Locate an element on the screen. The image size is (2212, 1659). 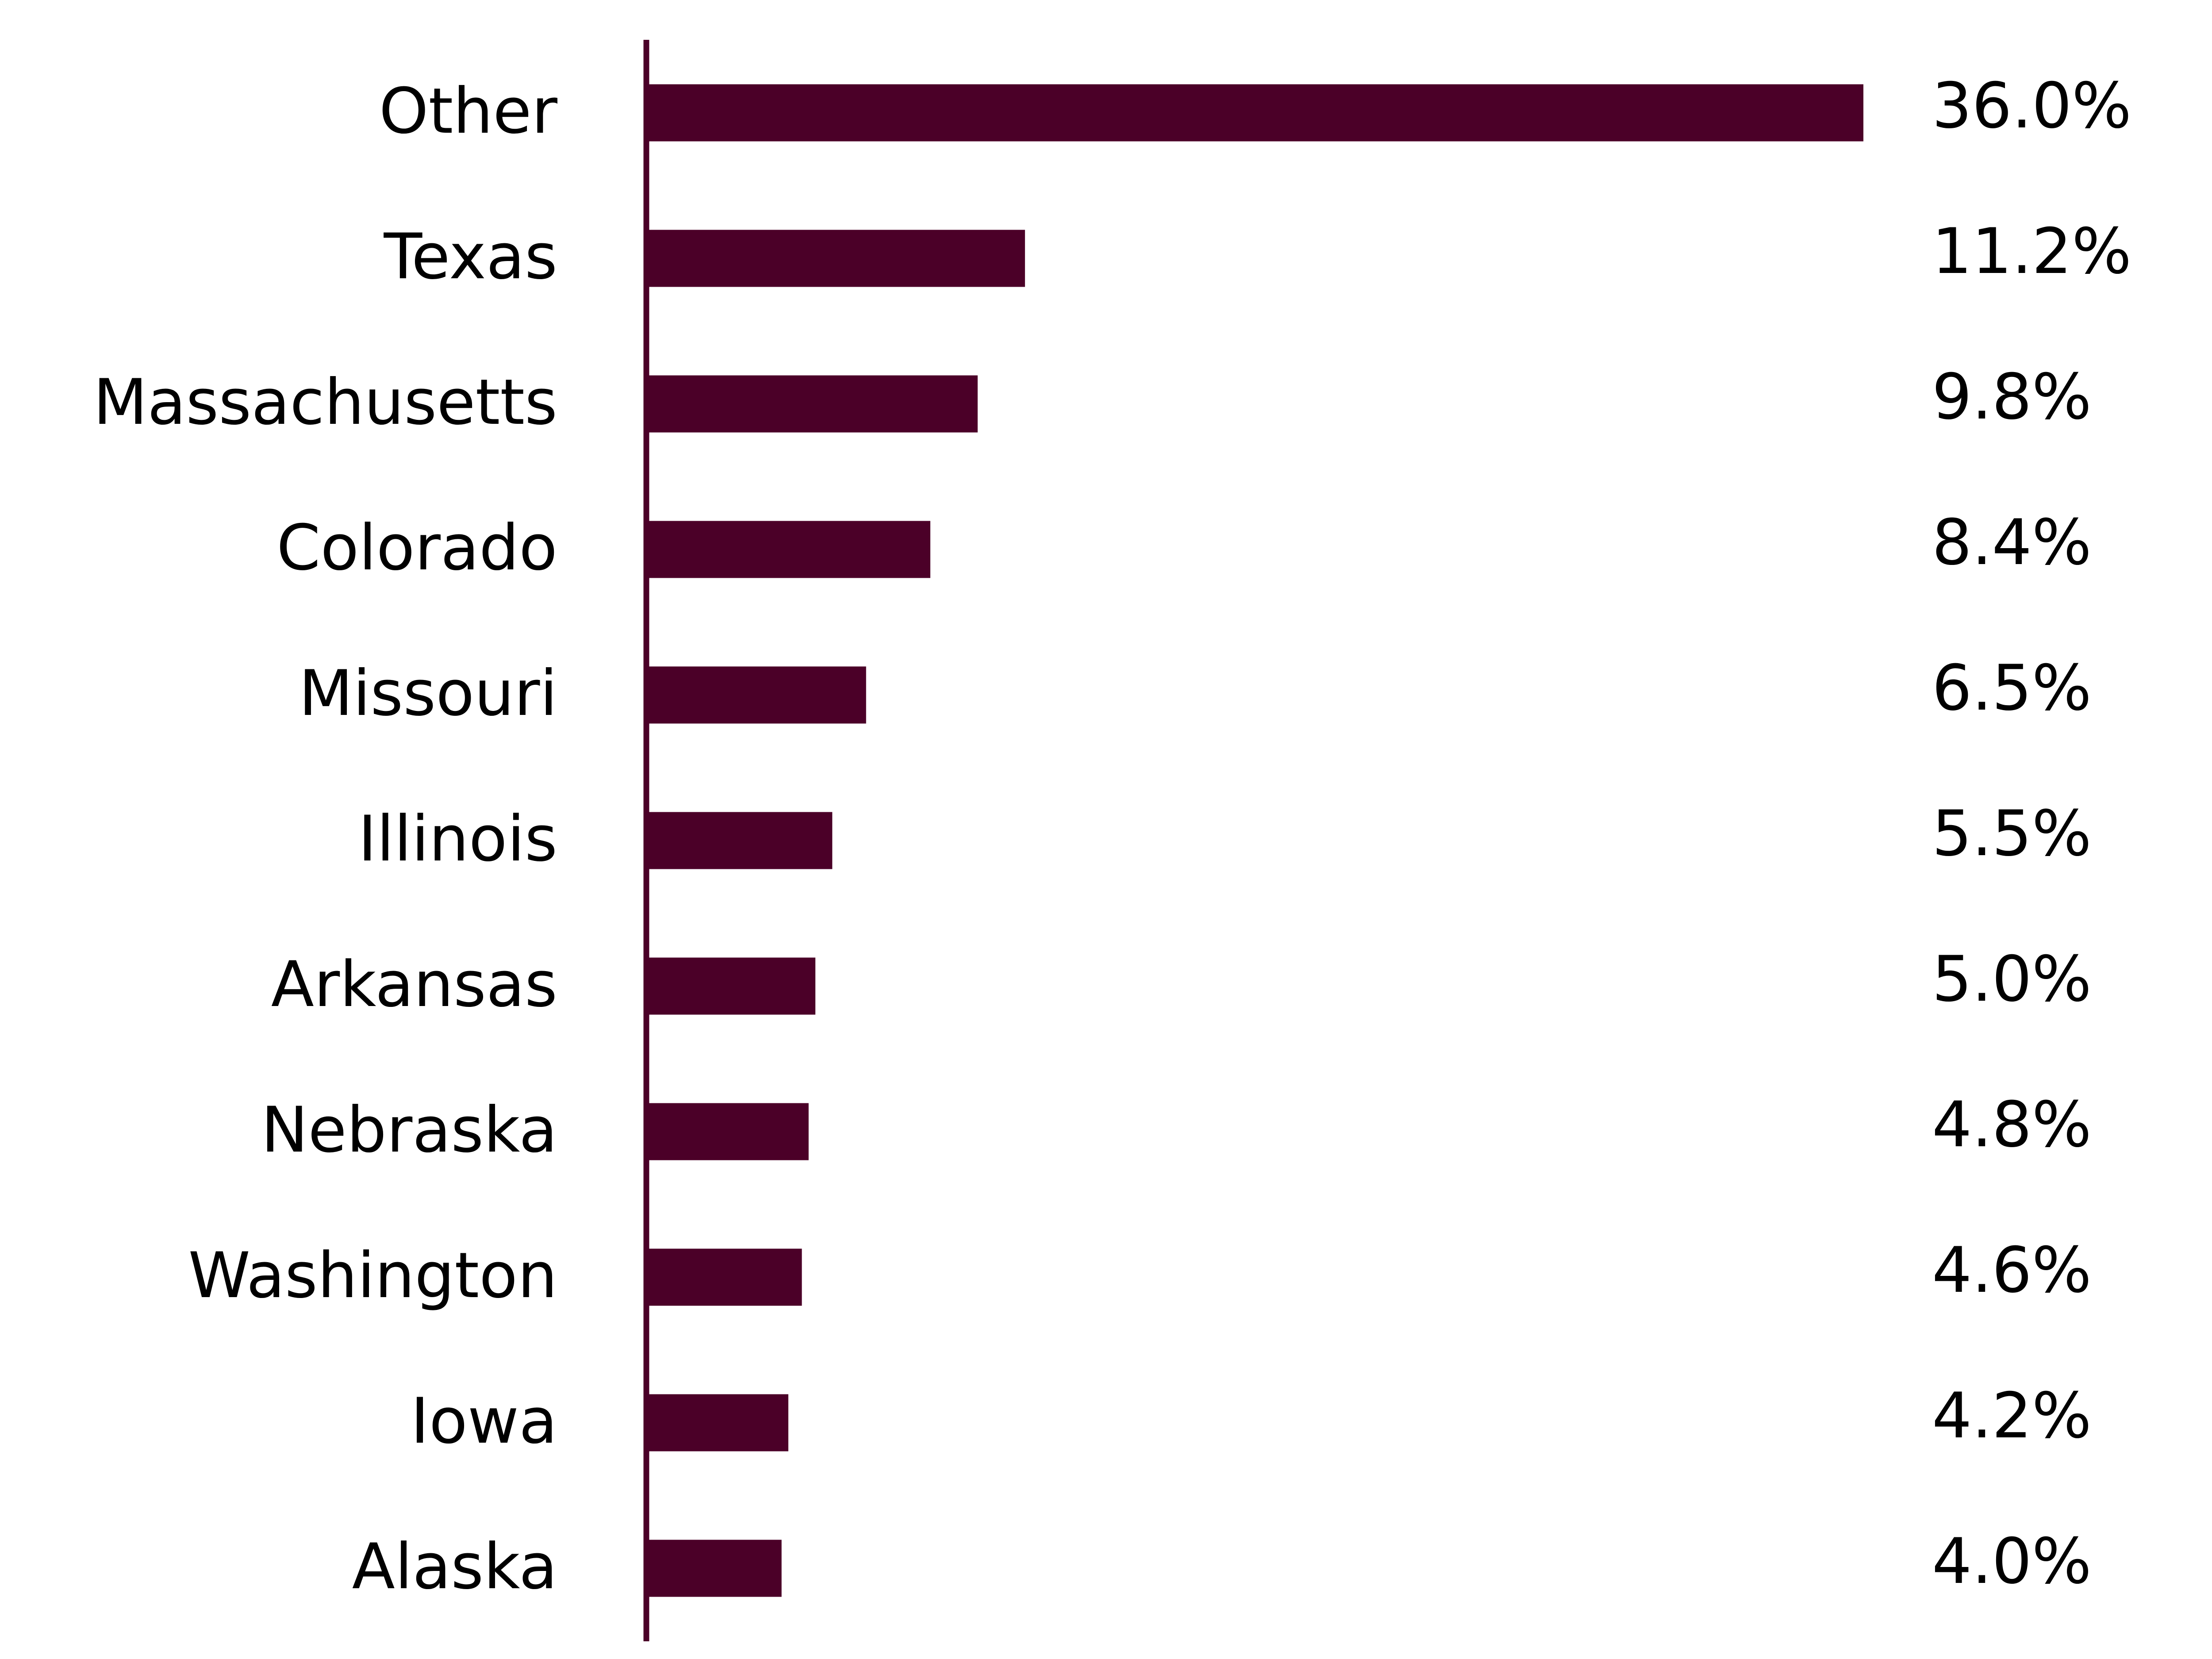
y-tick-label: Missouri is located at coordinates (428, 693).